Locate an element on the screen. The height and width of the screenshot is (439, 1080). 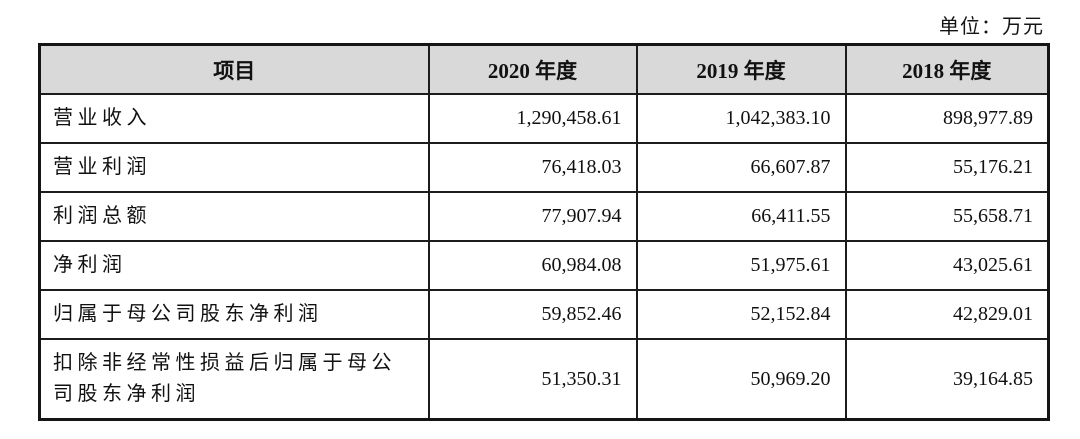
header-item: 项目 is located at coordinates (234, 69).